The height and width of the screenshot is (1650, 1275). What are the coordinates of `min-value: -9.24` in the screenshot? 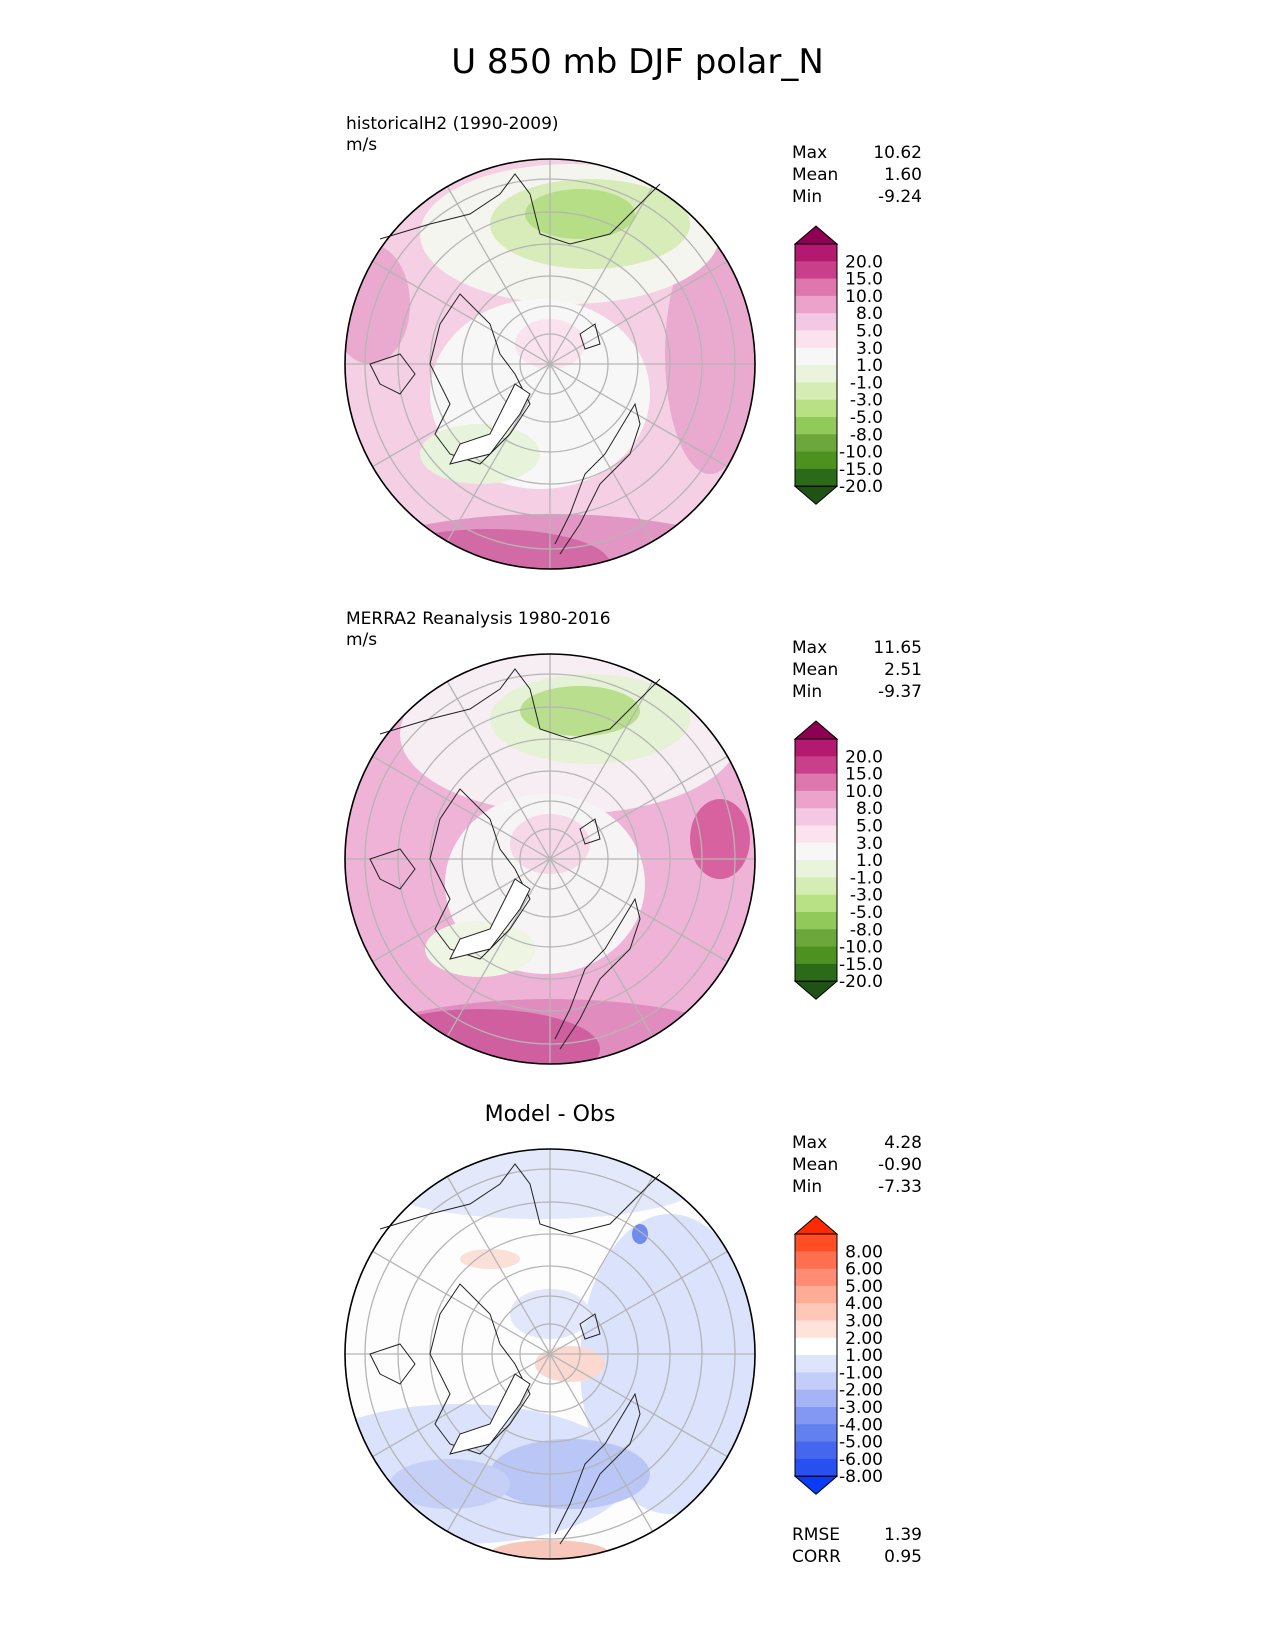 It's located at (900, 197).